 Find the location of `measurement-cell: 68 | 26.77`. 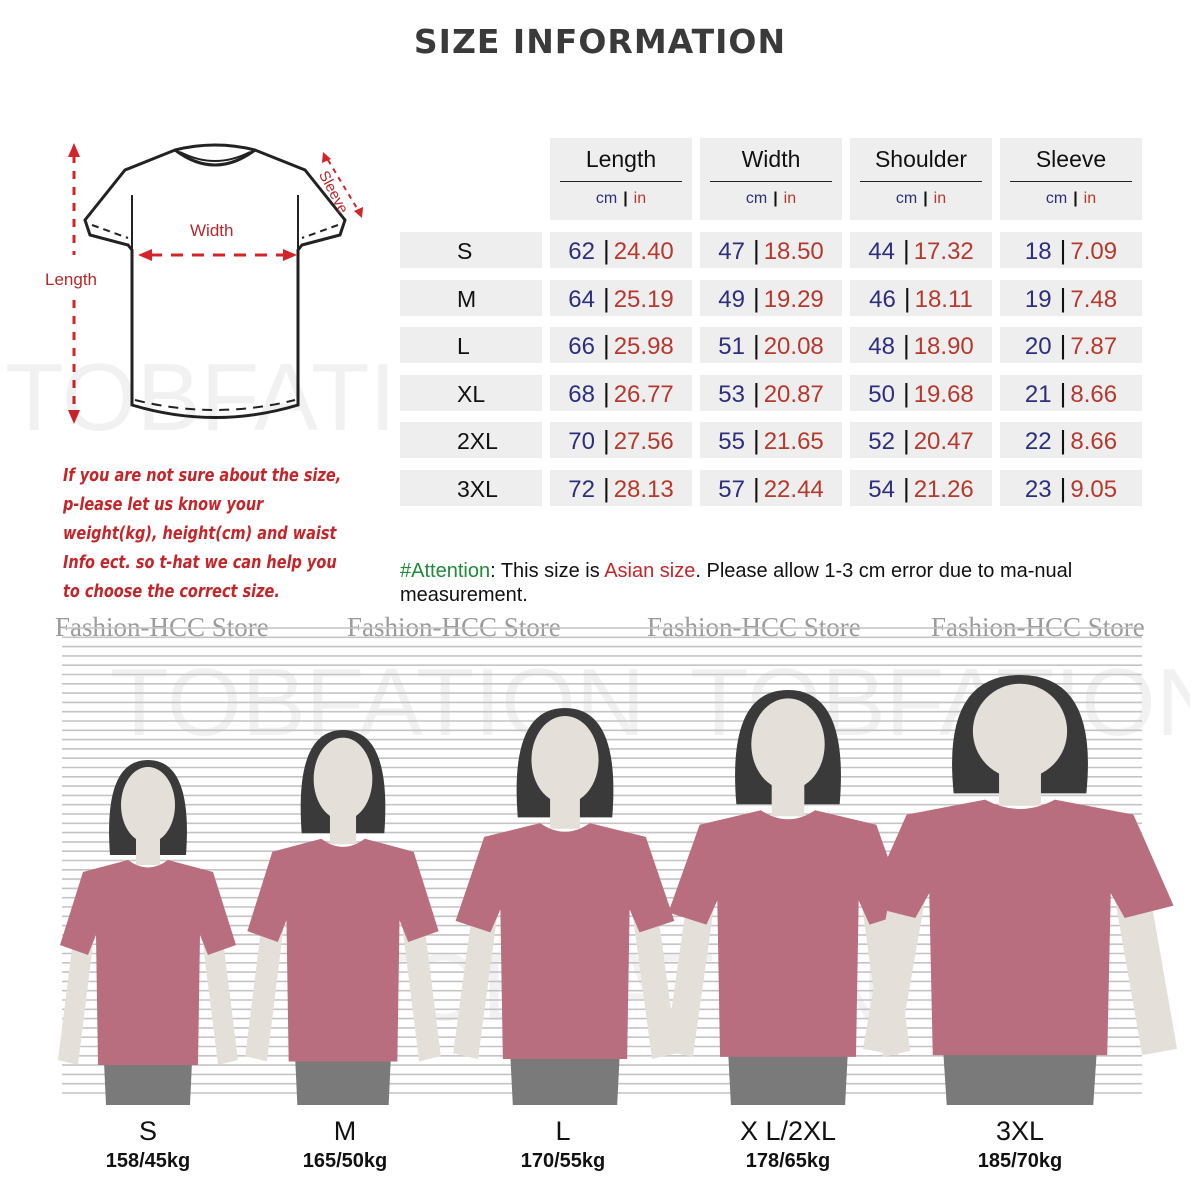

measurement-cell: 68 | 26.77 is located at coordinates (621, 392).